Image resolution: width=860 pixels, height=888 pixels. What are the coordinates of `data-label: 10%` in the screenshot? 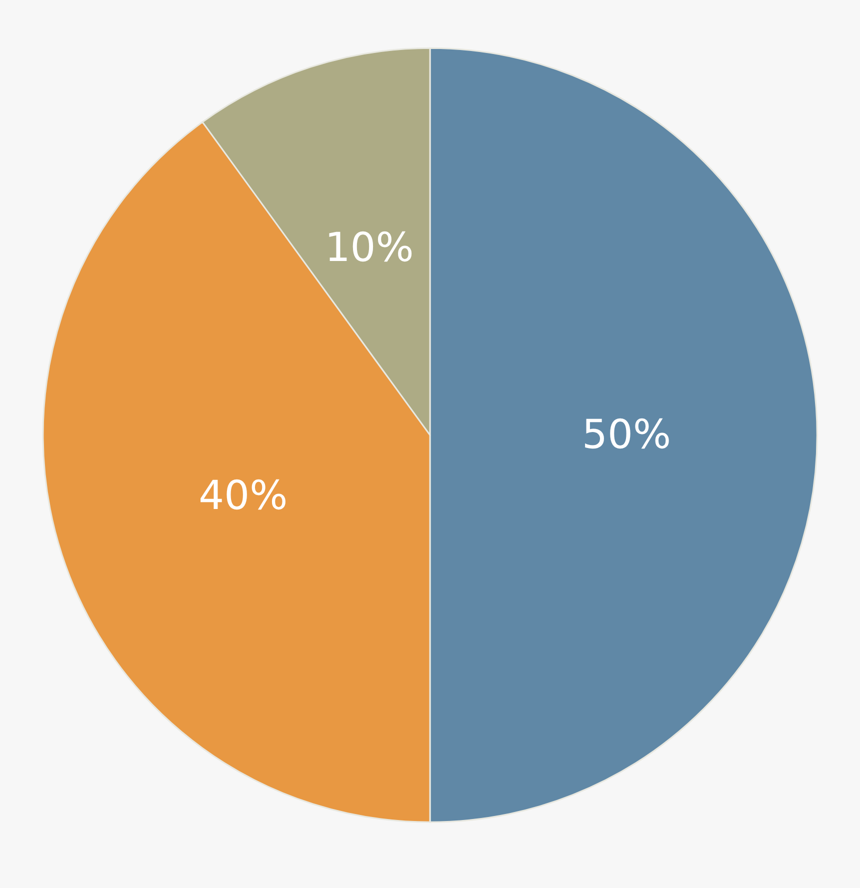 It's located at (369, 248).